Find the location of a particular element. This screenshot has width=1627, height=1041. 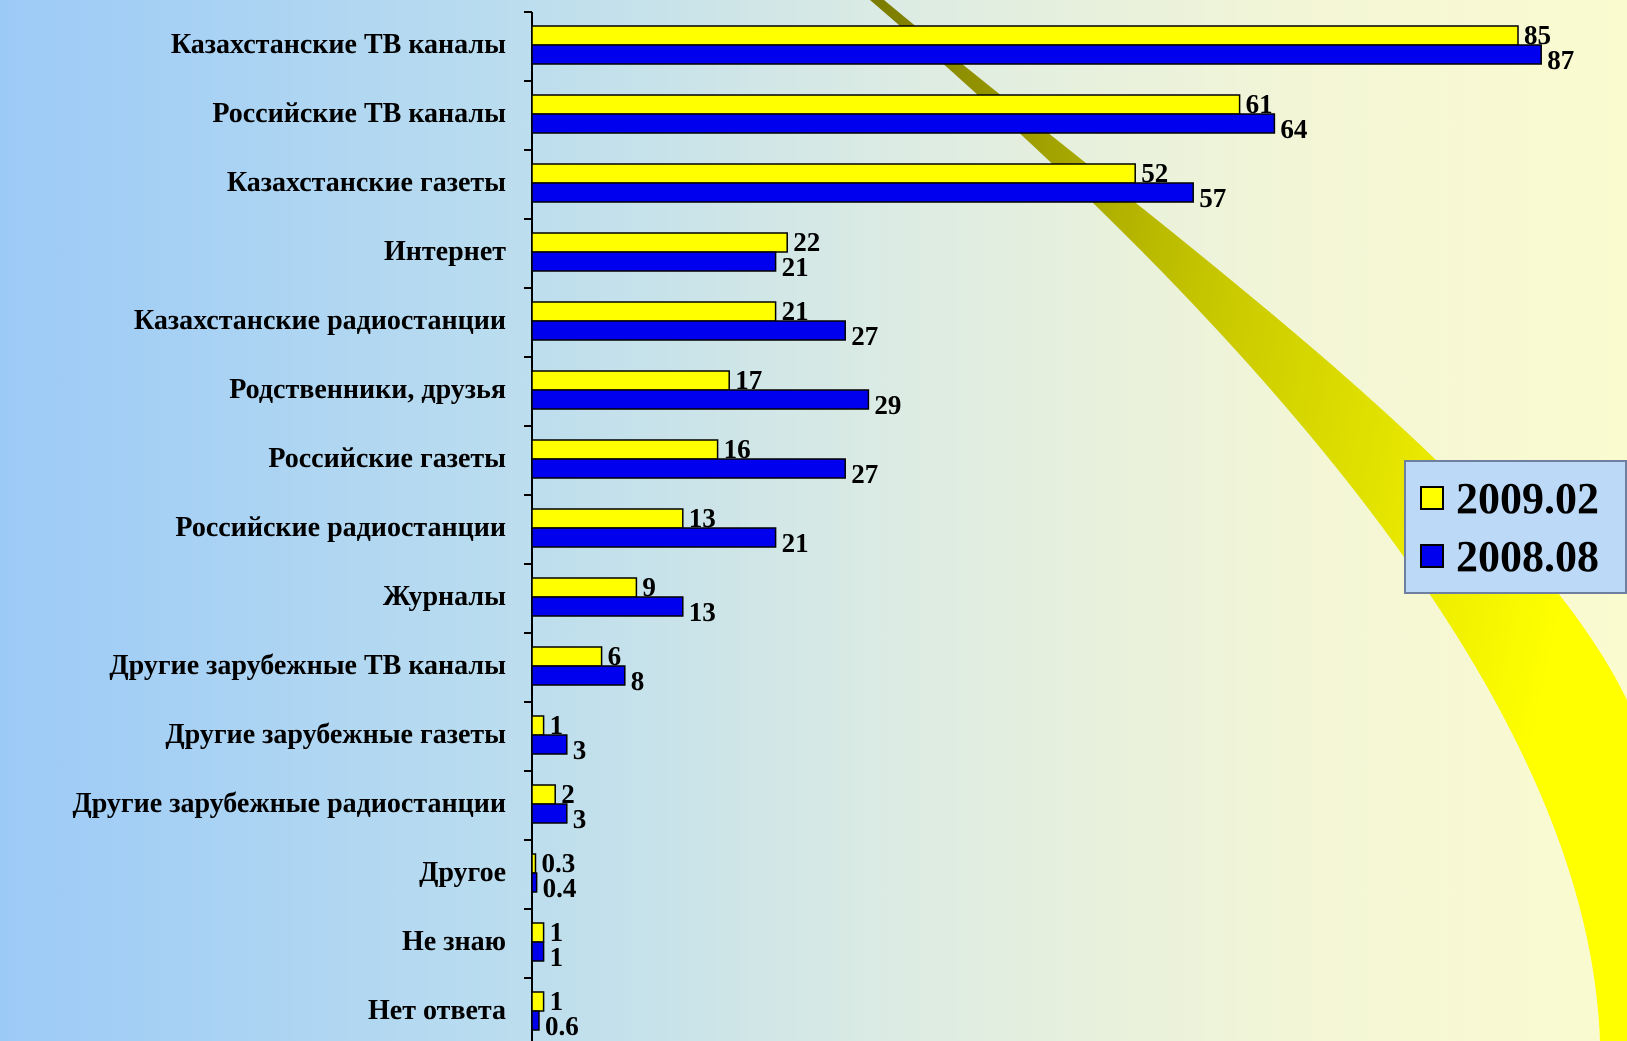

data-label: 22 is located at coordinates (806, 242).